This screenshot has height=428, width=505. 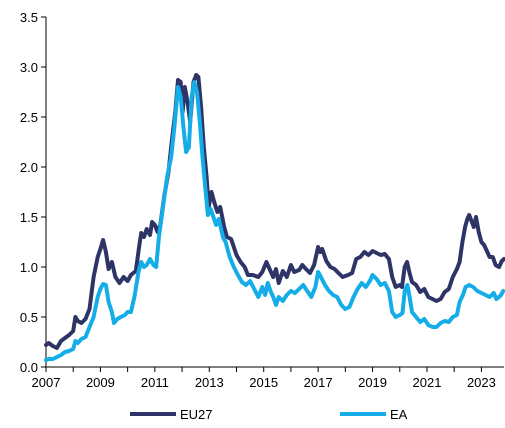 I want to click on y-tick-label: 3.0, so click(x=29, y=67).